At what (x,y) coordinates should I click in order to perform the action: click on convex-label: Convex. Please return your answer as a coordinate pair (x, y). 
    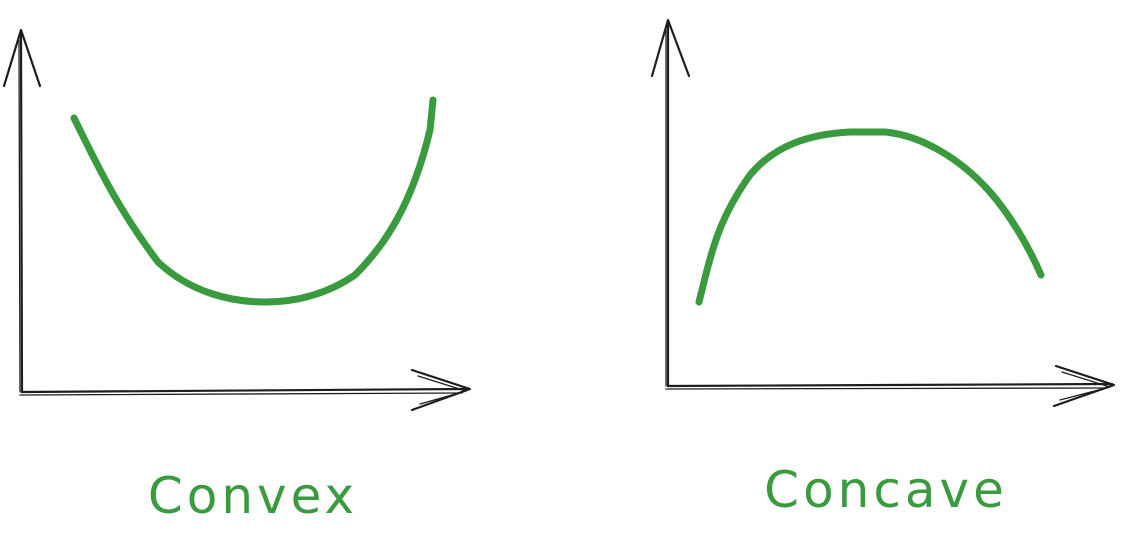
    Looking at the image, I should click on (253, 496).